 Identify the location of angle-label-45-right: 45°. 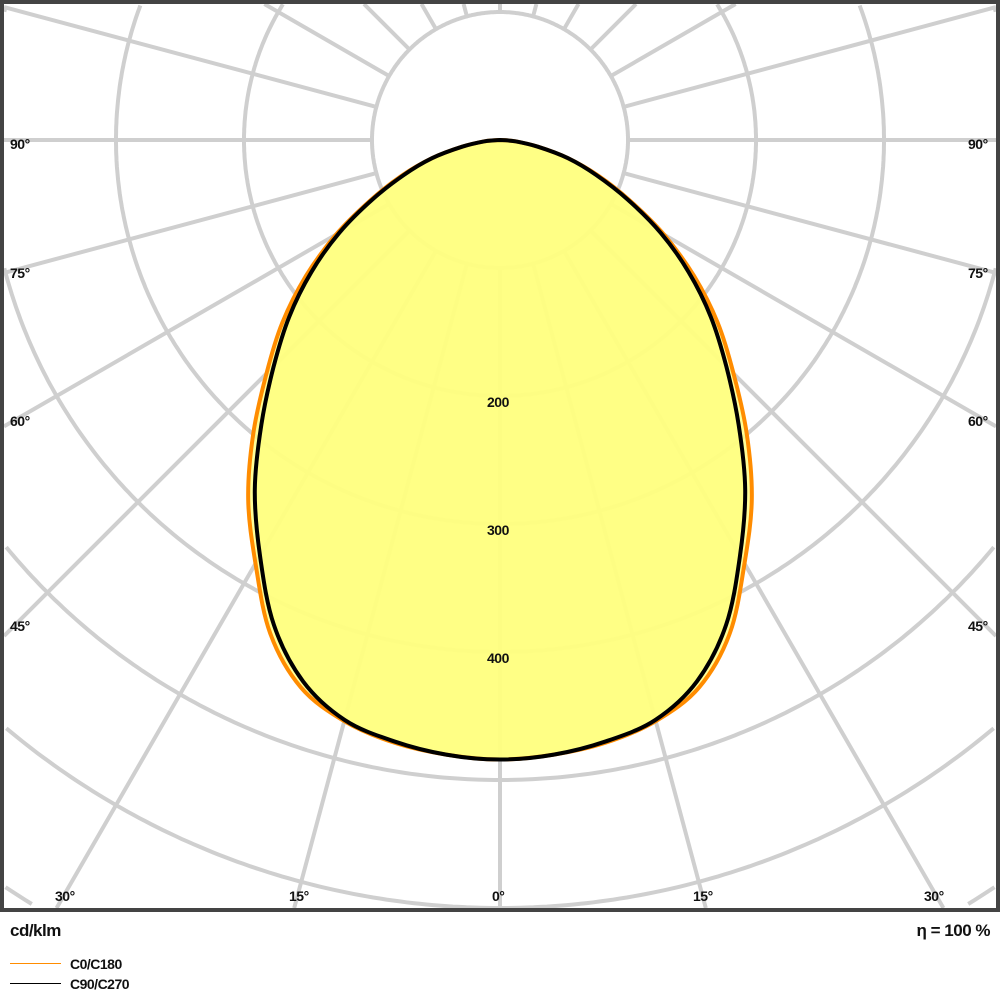
(978, 626).